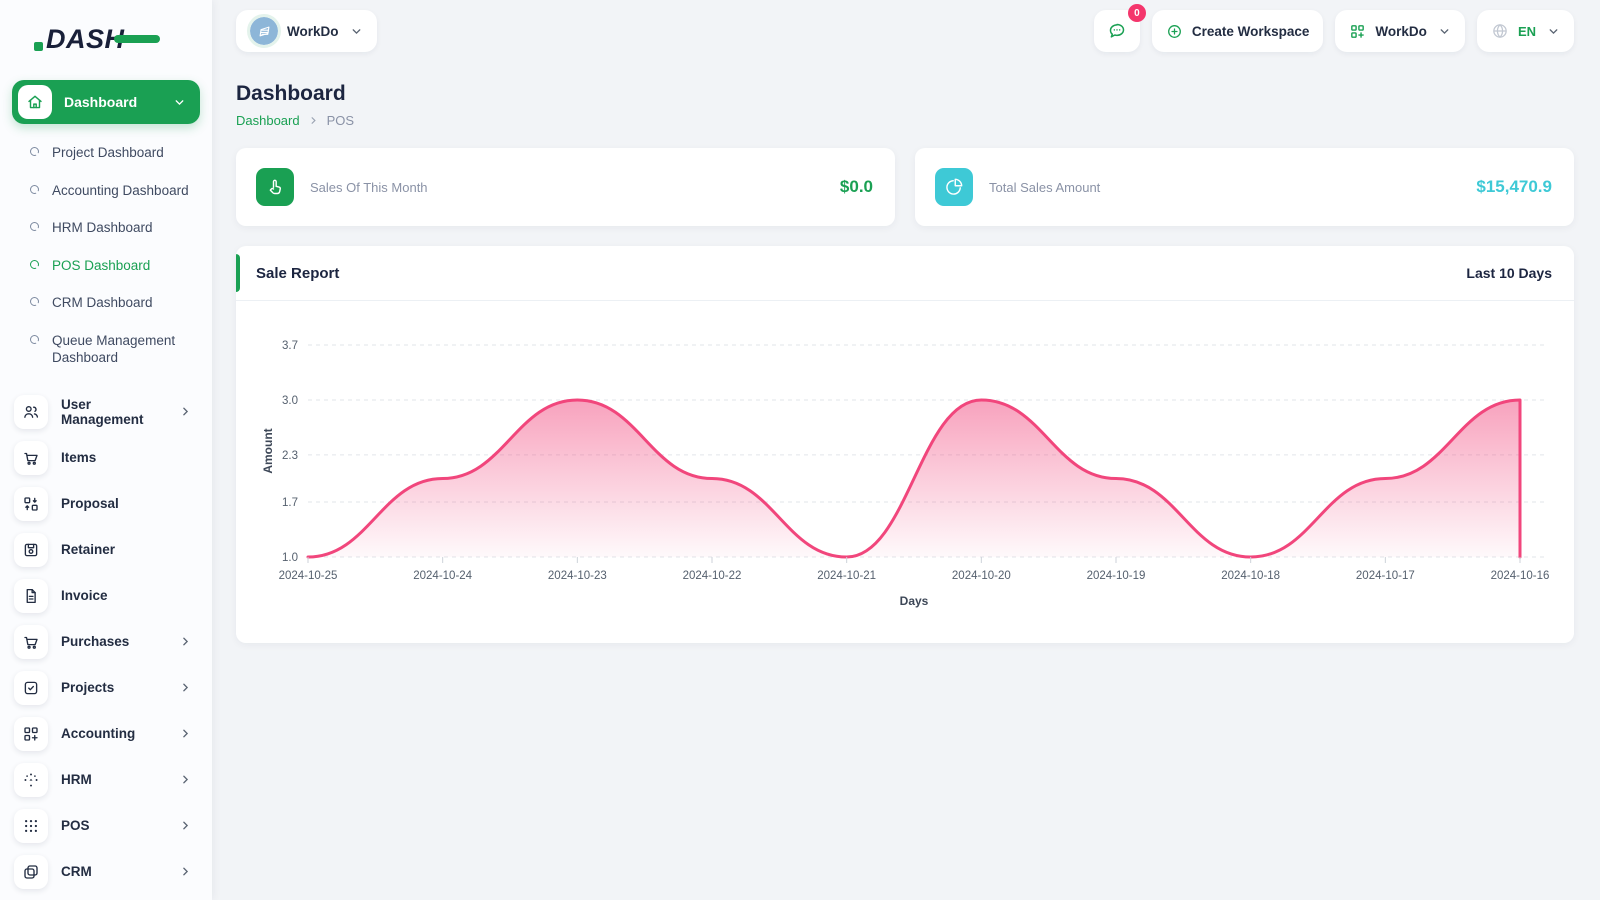  I want to click on breadcrumb-dashboard-link: Dashboard, so click(268, 120).